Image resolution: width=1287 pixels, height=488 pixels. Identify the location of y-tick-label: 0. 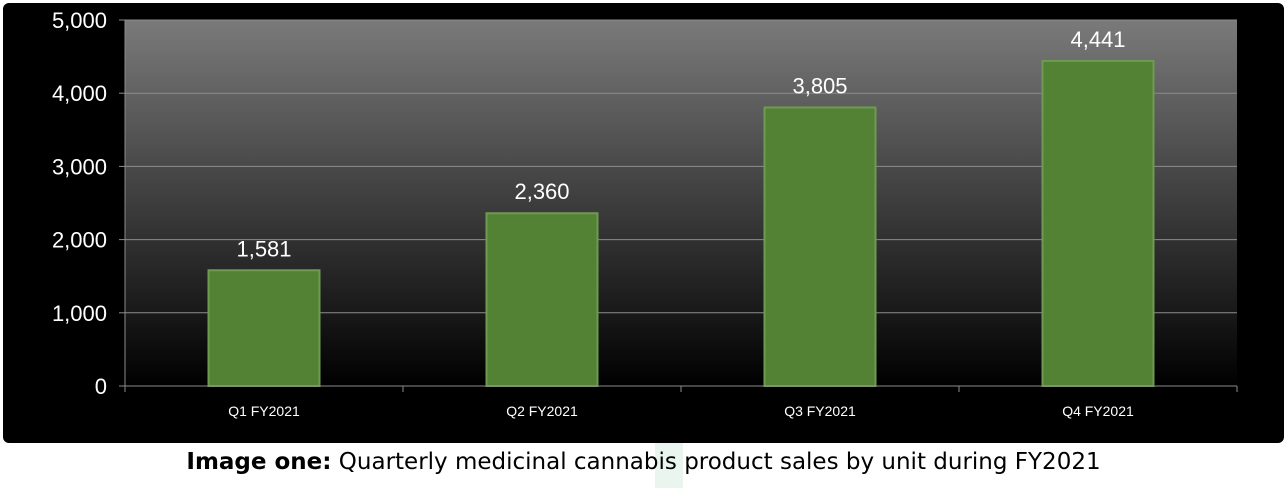
(101, 386).